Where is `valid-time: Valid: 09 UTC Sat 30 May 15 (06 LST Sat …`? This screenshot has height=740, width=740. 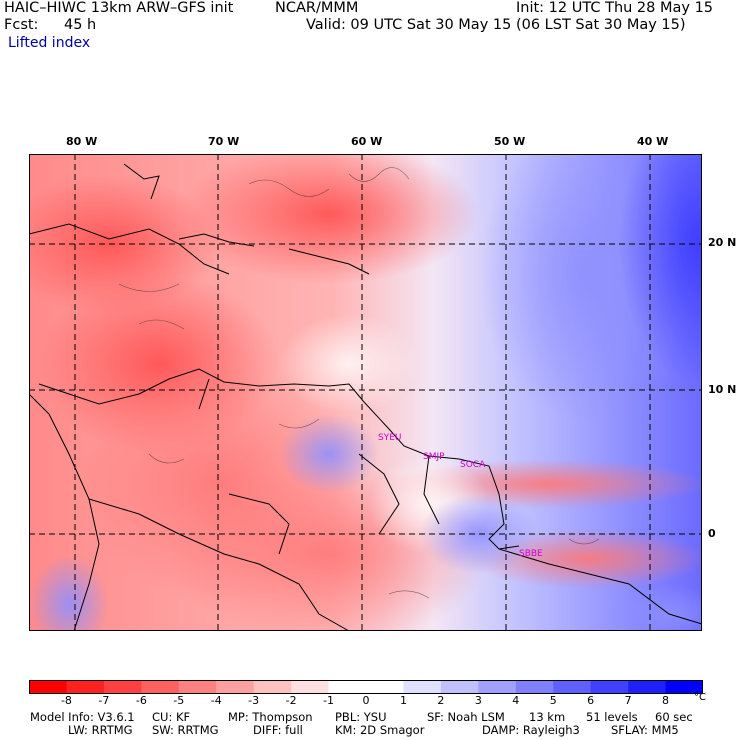
valid-time: Valid: 09 UTC Sat 30 May 15 (06 LST Sat … is located at coordinates (496, 25).